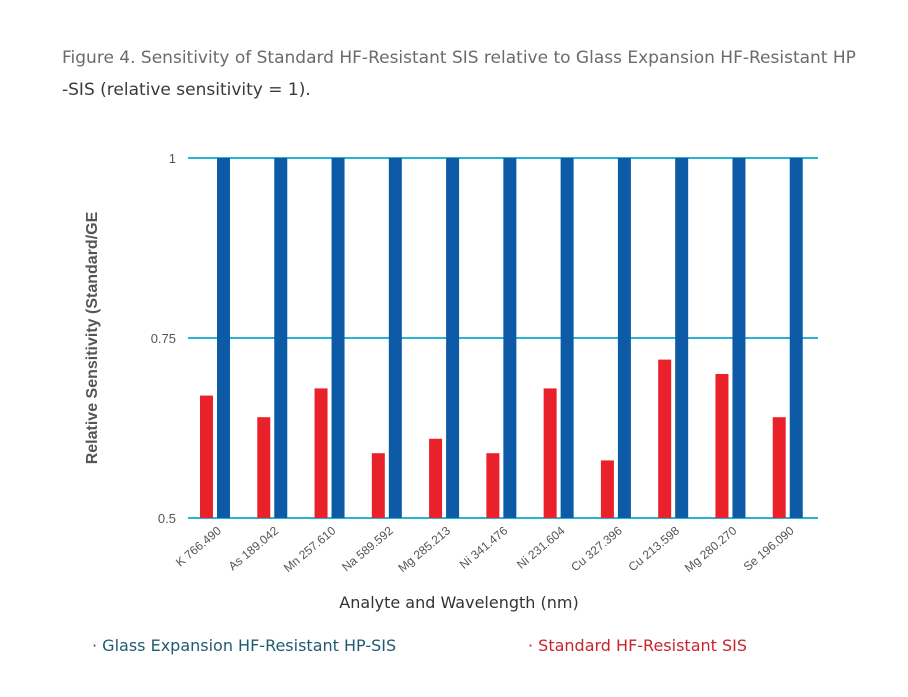 This screenshot has width=908, height=697. Describe the element at coordinates (172, 158) in the screenshot. I see `y-tick-label: 1` at that location.